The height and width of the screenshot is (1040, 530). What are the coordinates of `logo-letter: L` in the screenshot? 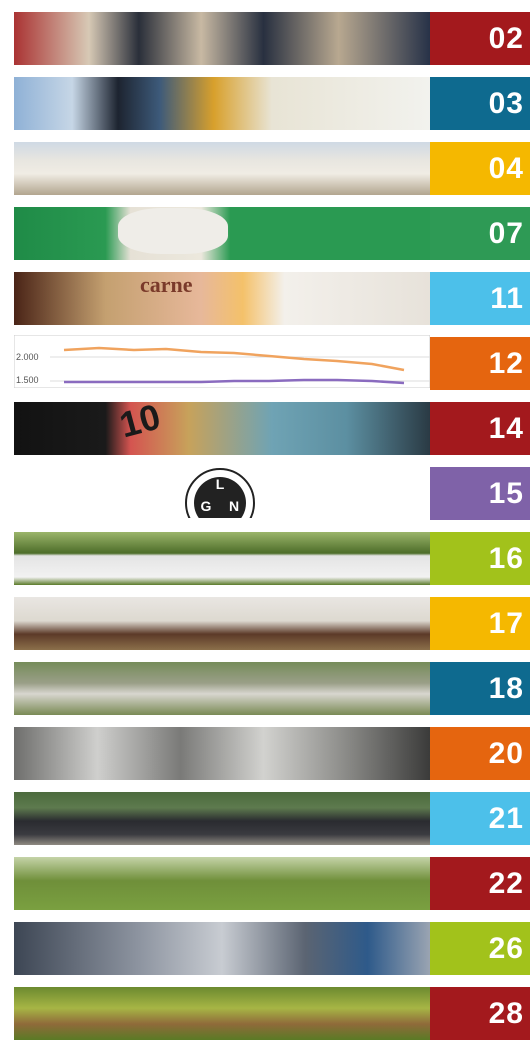 It's located at (220, 484).